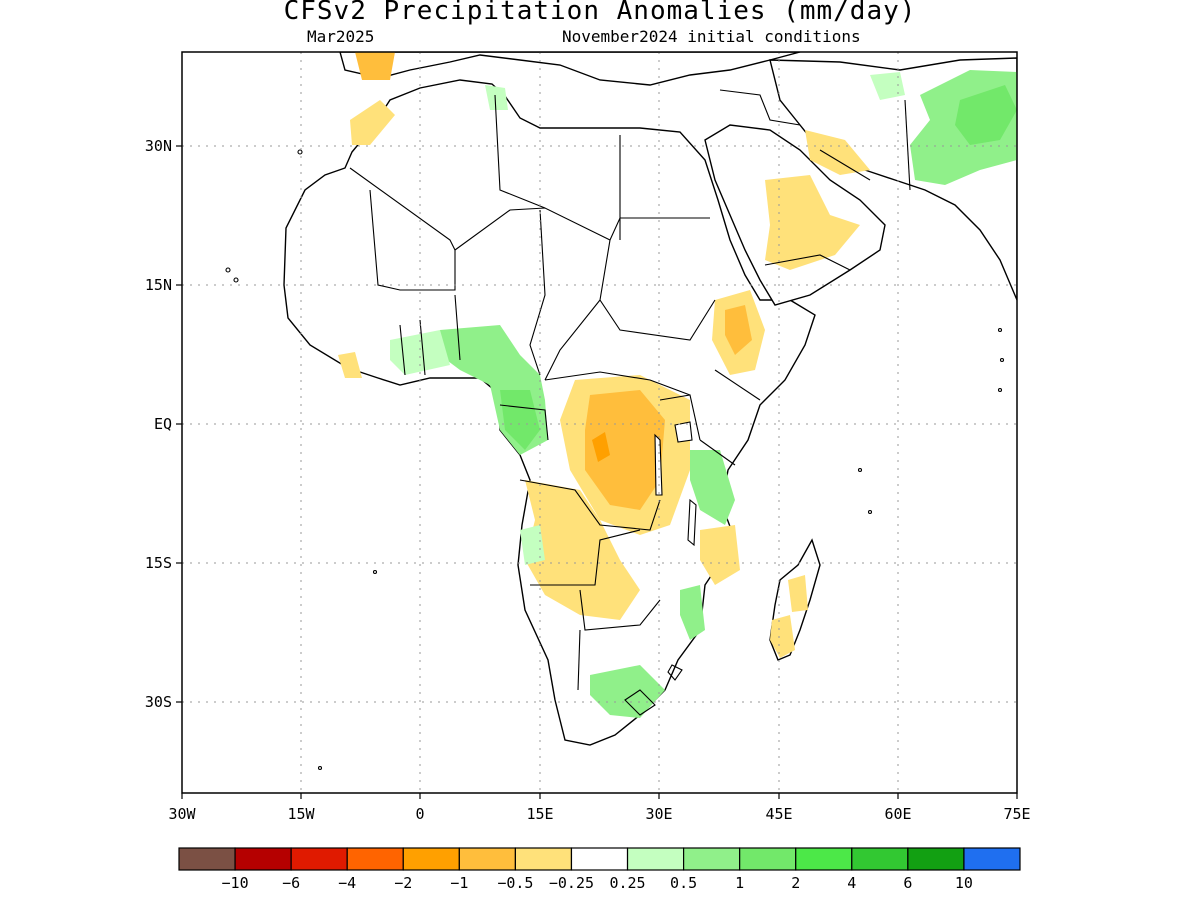 The width and height of the screenshot is (1200, 900). Describe the element at coordinates (539, 814) in the screenshot. I see `lon-tick-label: 15E` at that location.